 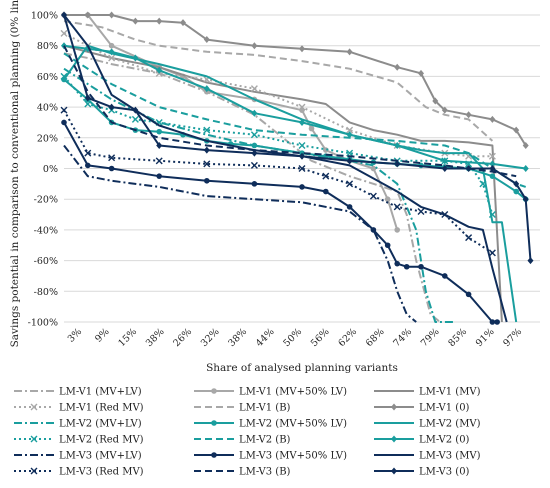 What do you see at coordinates (450, 456) in the screenshot?
I see `legend-item-lm-v3-mv-label: LM-V3 (MV)` at bounding box center [450, 456].